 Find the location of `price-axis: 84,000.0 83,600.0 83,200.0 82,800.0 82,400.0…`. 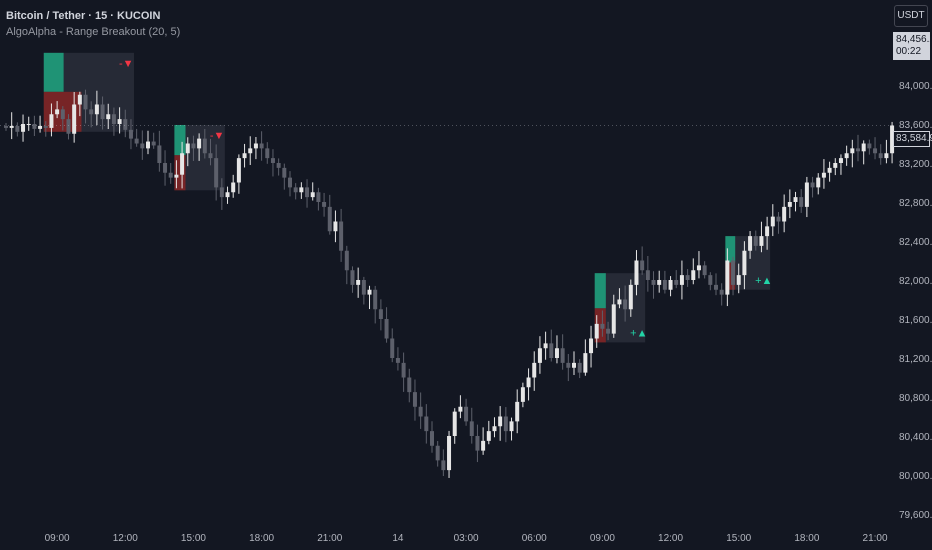

price-axis: 84,000.0 83,600.0 83,200.0 82,800.0 82,400.0… is located at coordinates (915, 301).